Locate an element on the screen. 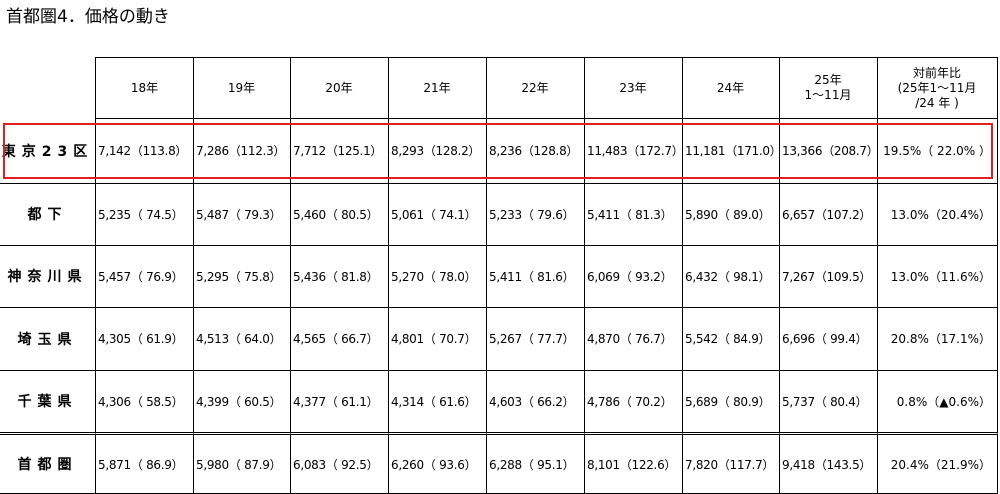  value-cell: 6,657（107.2） is located at coordinates (828, 214).